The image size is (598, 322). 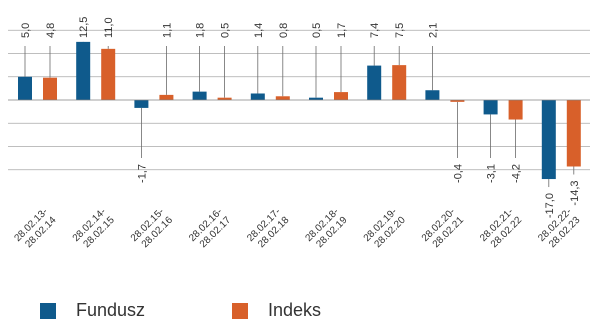 I want to click on value-label: 1,7, so click(x=342, y=30).